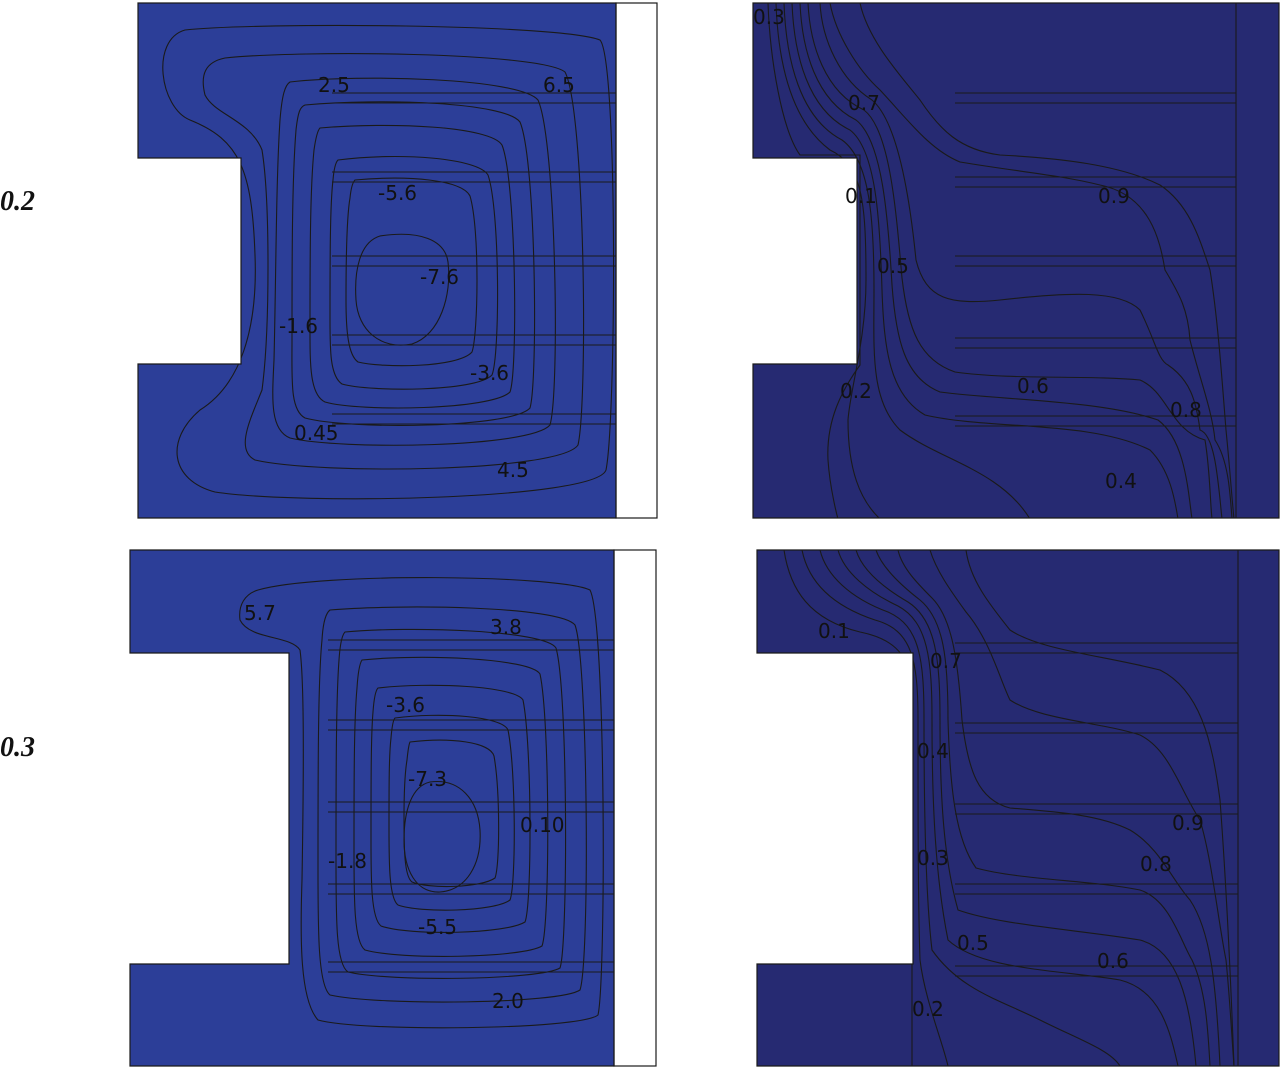 The height and width of the screenshot is (1071, 1285). I want to click on tl-band-maroon, so click(402, 289).